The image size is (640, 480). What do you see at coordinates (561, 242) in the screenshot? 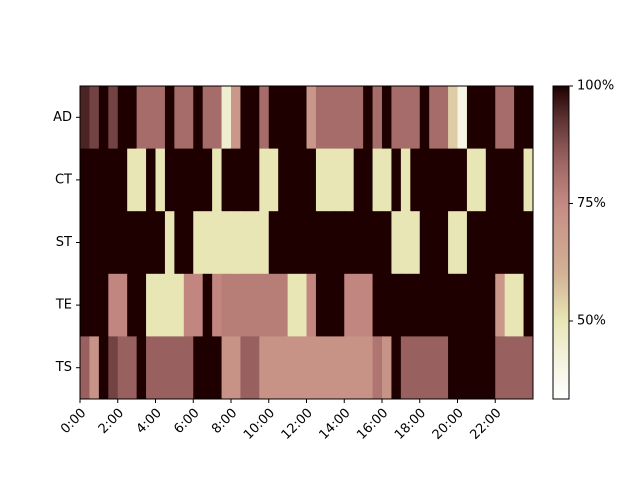
I see `colorbar` at bounding box center [561, 242].